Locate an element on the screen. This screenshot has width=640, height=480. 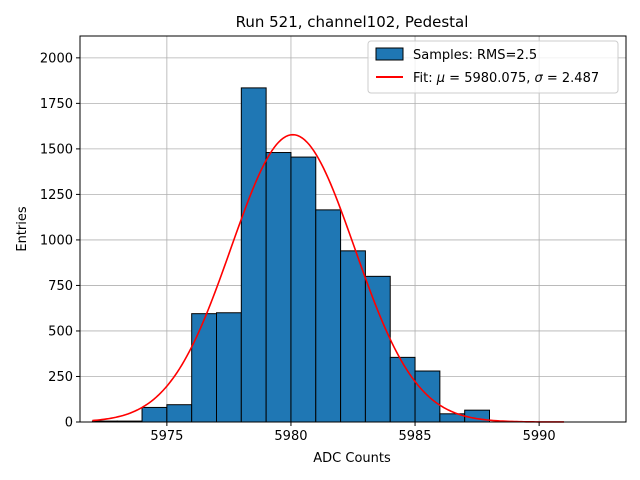
legend-fit-sigma-symbol: σ is located at coordinates (539, 78).